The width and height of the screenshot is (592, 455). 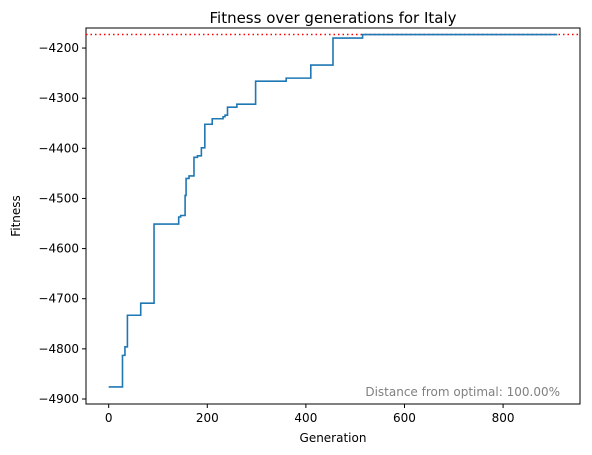 I want to click on y-tick-label: −4300, so click(x=58, y=98).